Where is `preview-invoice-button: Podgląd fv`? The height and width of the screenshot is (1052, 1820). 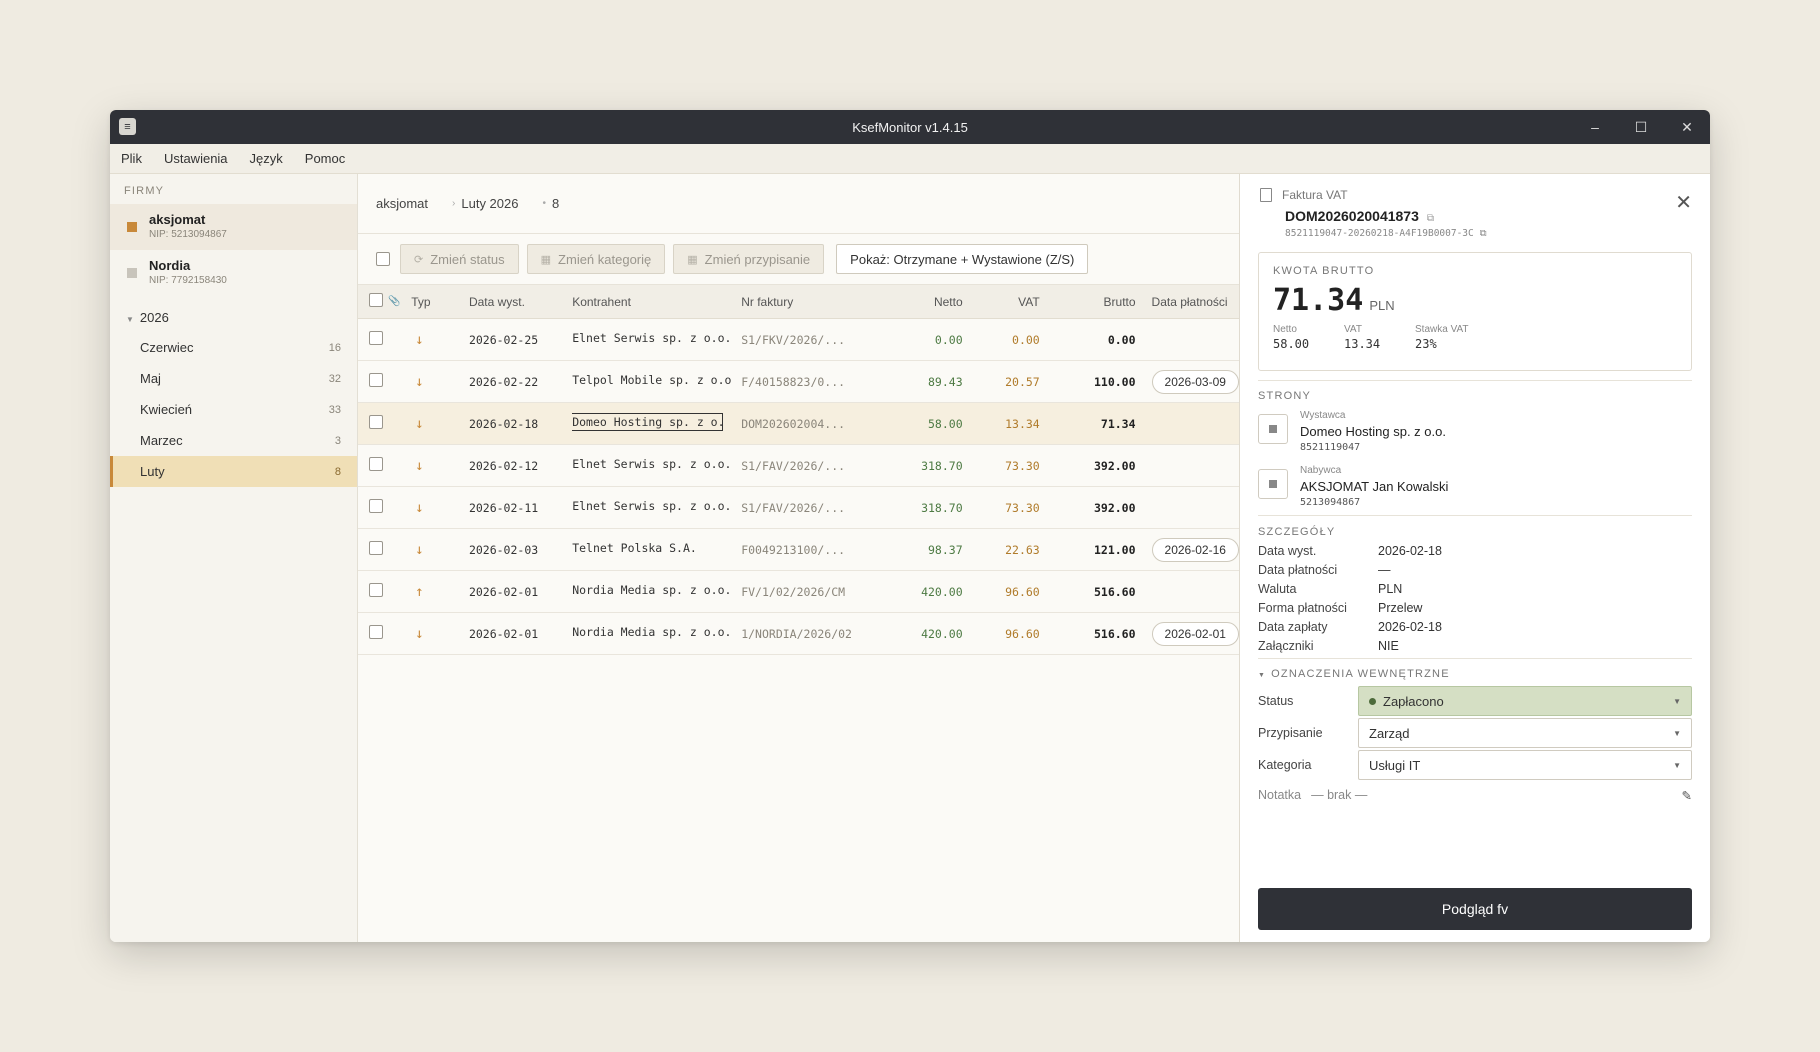
preview-invoice-button: Podgląd fv is located at coordinates (1475, 909).